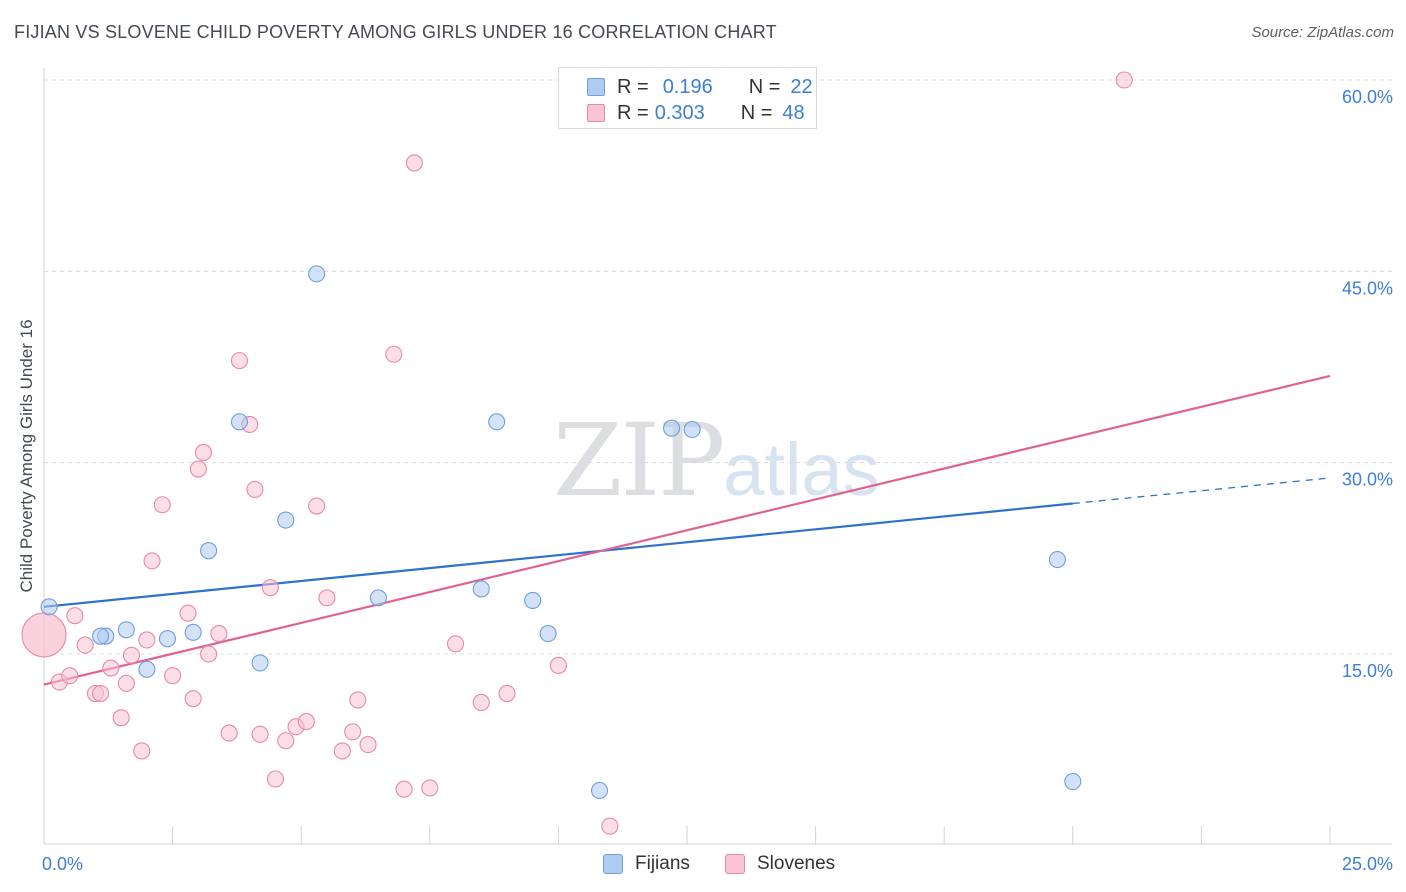  I want to click on n-value: 48, so click(793, 112).